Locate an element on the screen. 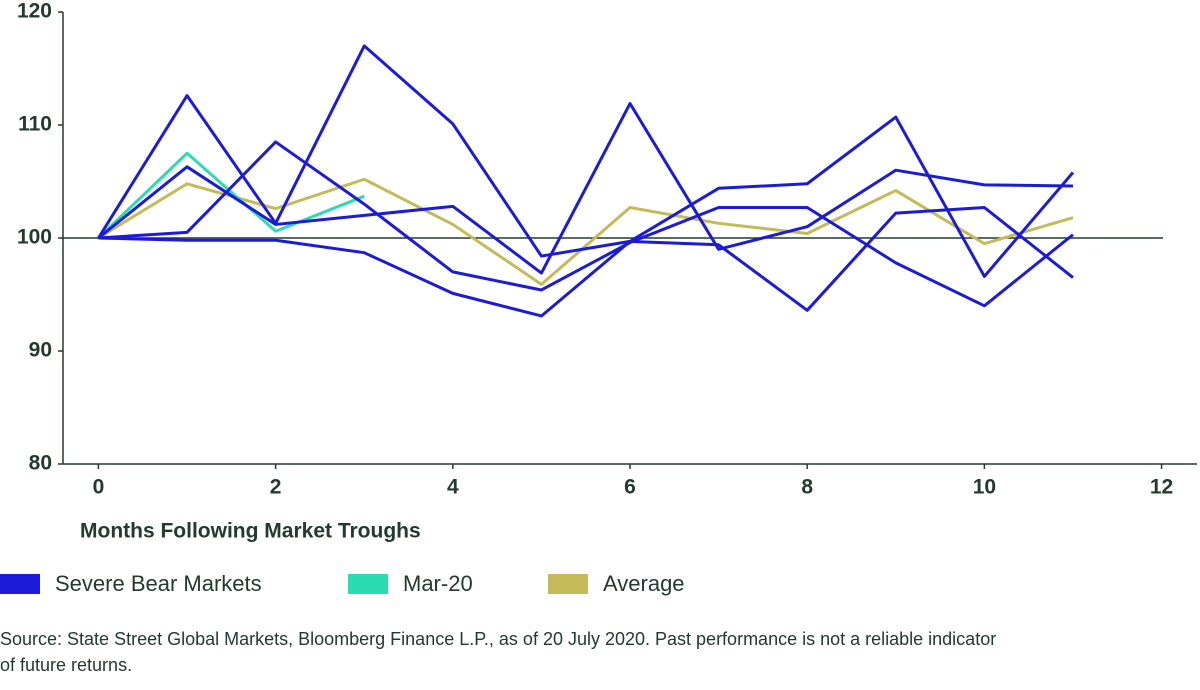 This screenshot has width=1200, height=690. x-tick-label: 0 is located at coordinates (99, 487).